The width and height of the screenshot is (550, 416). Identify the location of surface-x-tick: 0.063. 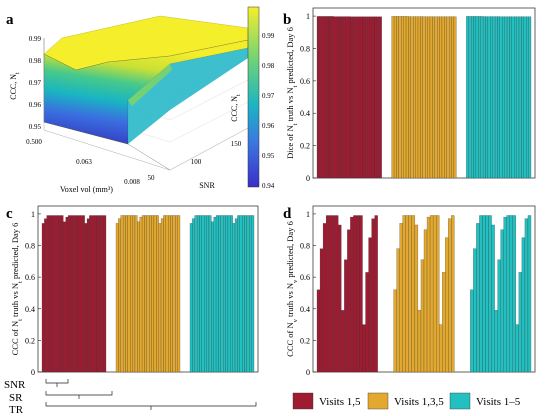
(84, 162).